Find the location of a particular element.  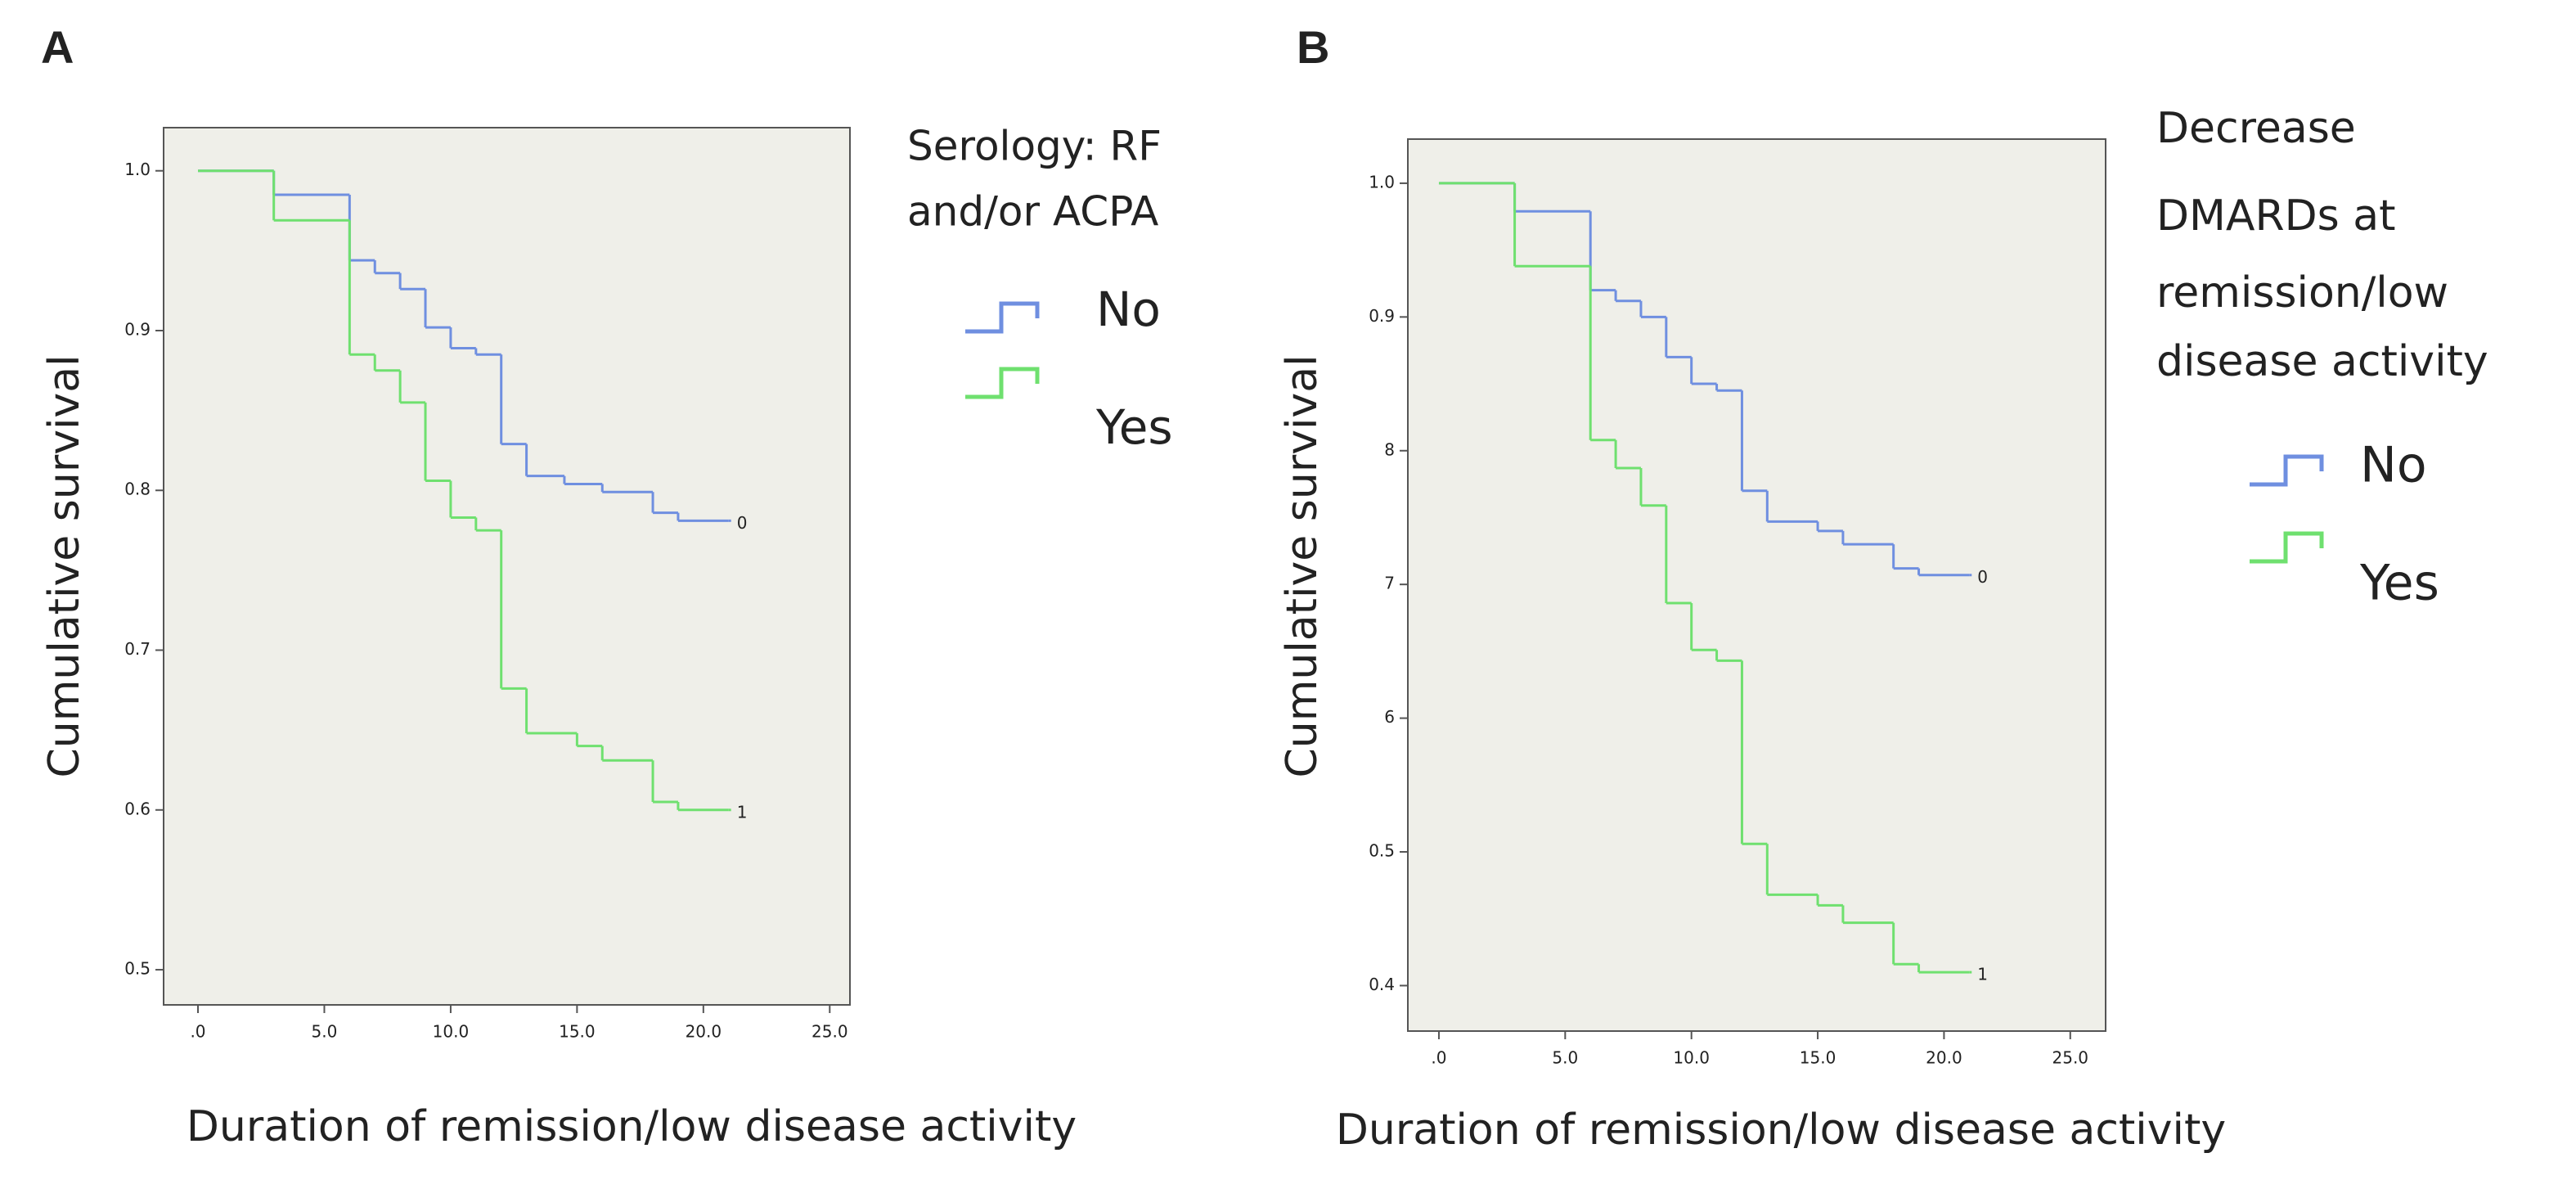

y-tick-label: 6 is located at coordinates (1389, 717).